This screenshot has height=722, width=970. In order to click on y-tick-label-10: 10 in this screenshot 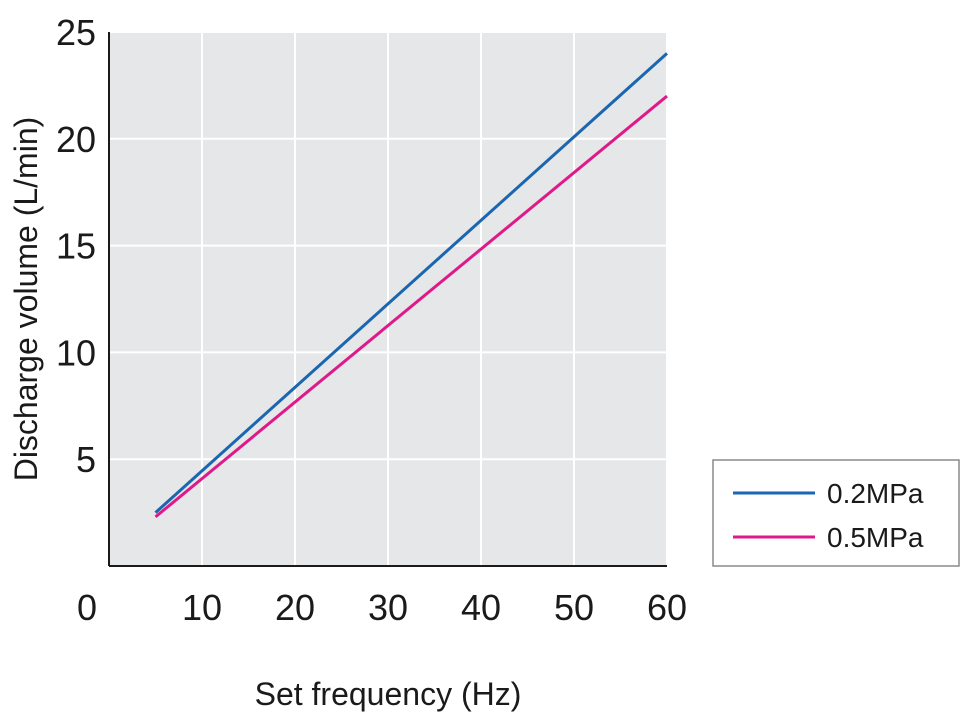, I will do `click(76, 352)`.